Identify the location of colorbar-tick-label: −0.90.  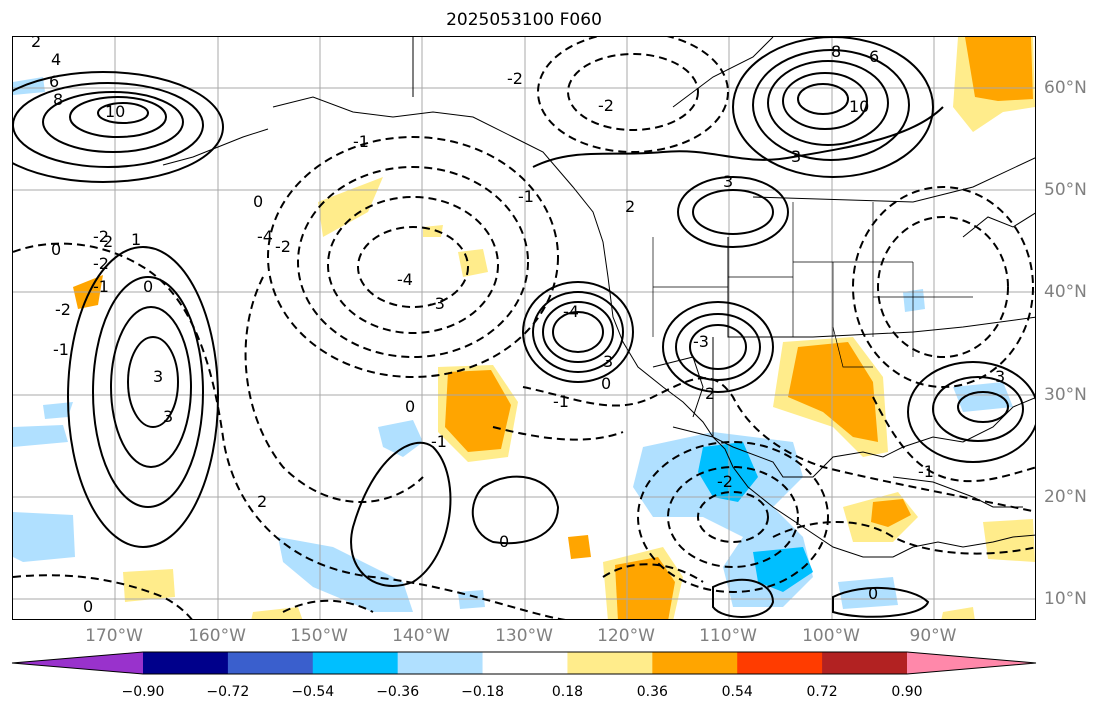
(143, 692).